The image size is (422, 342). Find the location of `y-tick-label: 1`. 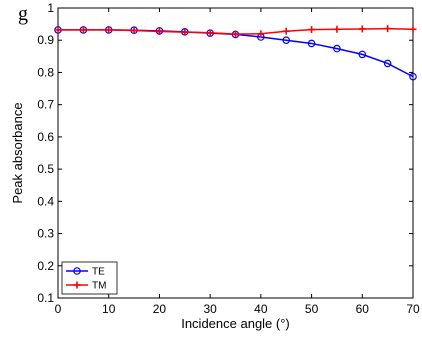

y-tick-label: 1 is located at coordinates (50, 8).